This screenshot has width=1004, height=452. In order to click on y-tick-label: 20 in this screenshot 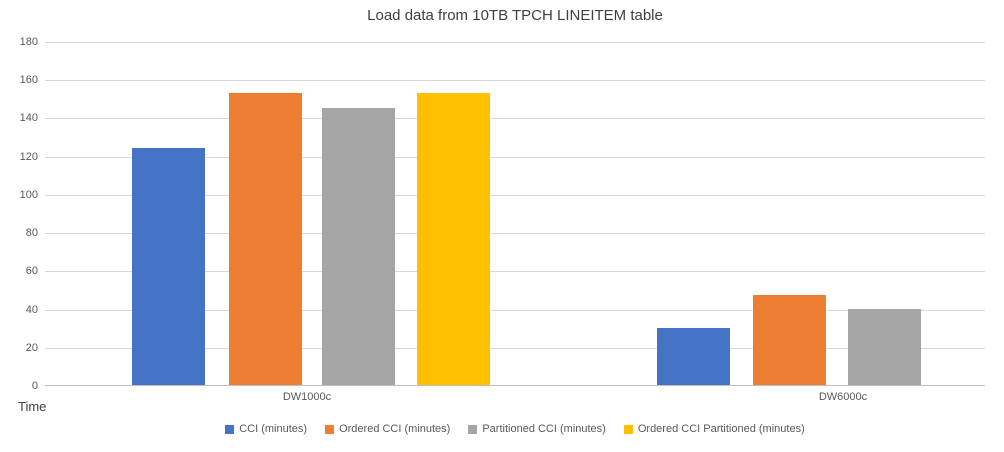, I will do `click(31, 347)`.